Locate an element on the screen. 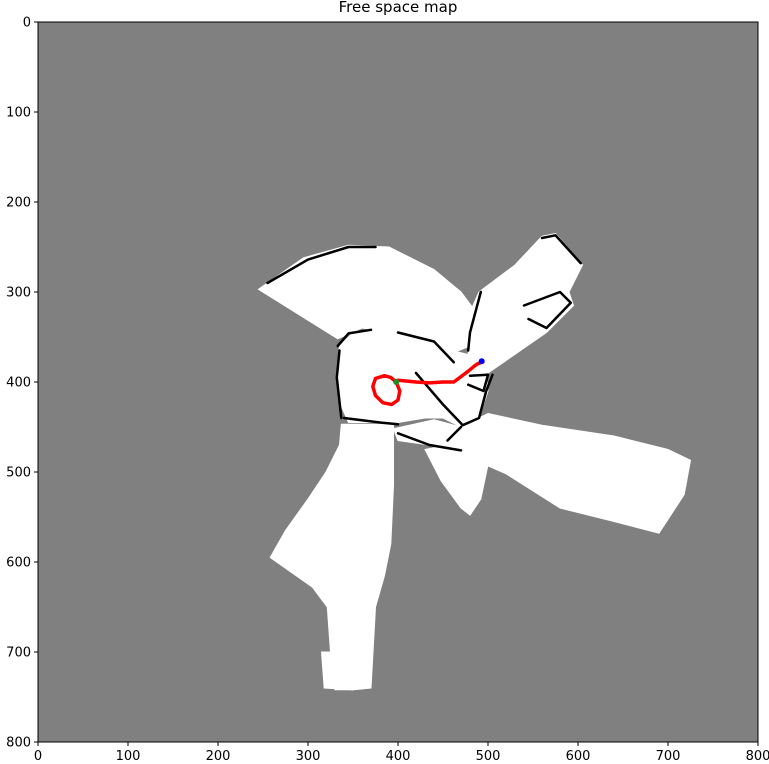  chart-title: Free space map is located at coordinates (398, 8).